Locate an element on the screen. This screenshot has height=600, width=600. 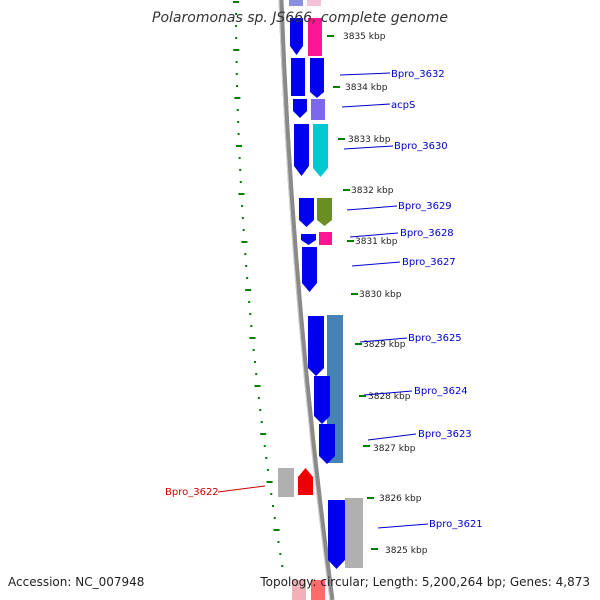
tick-label: 3829 kbp is located at coordinates (384, 345).